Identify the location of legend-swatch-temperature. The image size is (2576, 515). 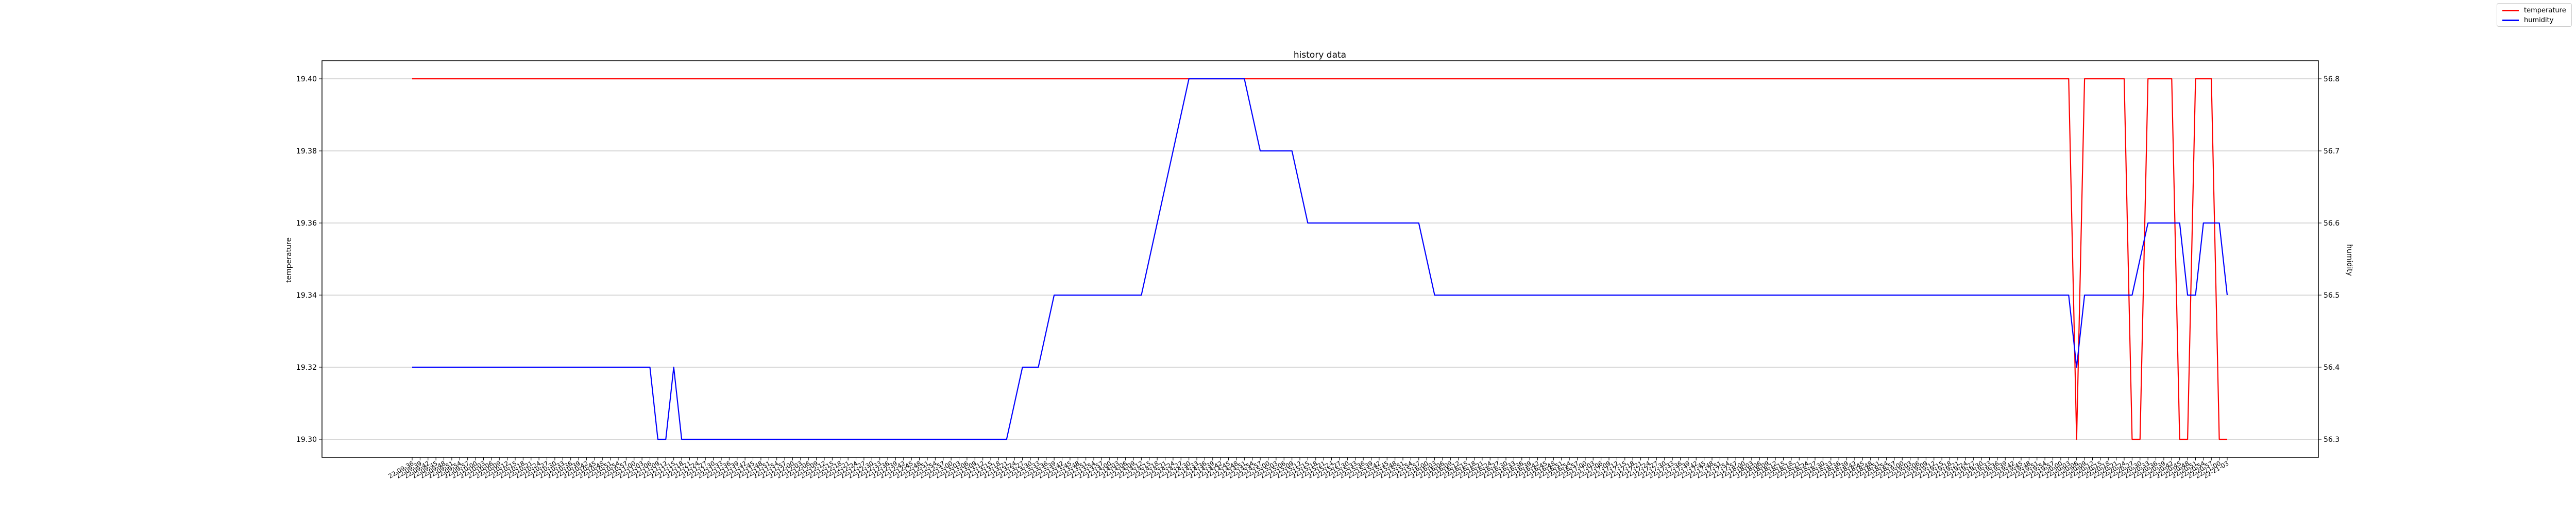
(2510, 10).